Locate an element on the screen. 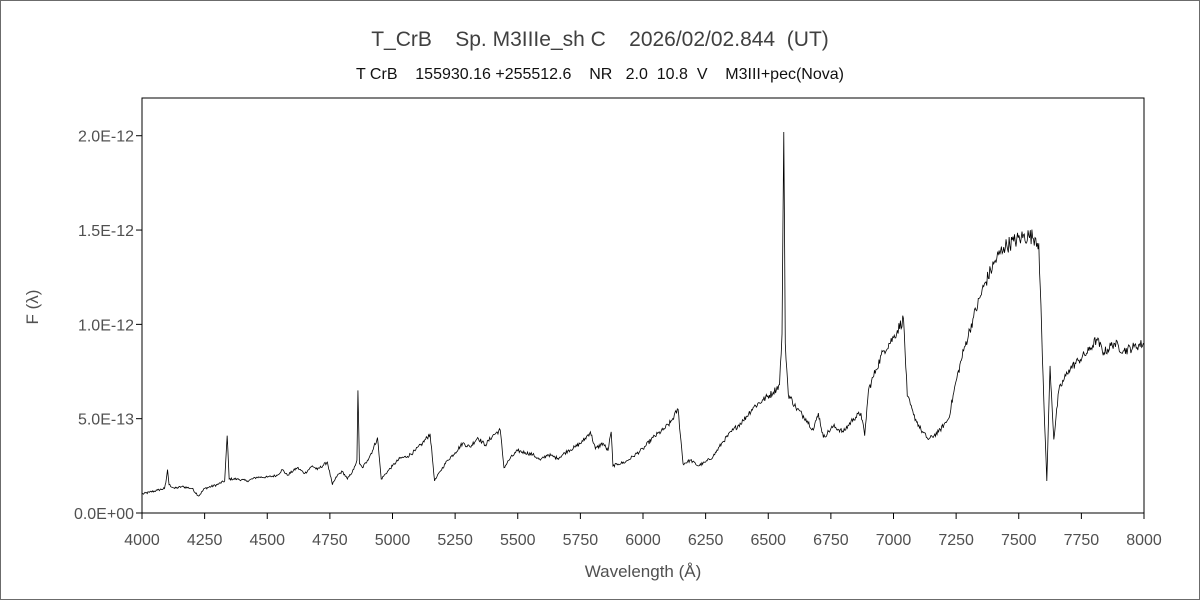  x-tick-label: 7500 is located at coordinates (1019, 540).